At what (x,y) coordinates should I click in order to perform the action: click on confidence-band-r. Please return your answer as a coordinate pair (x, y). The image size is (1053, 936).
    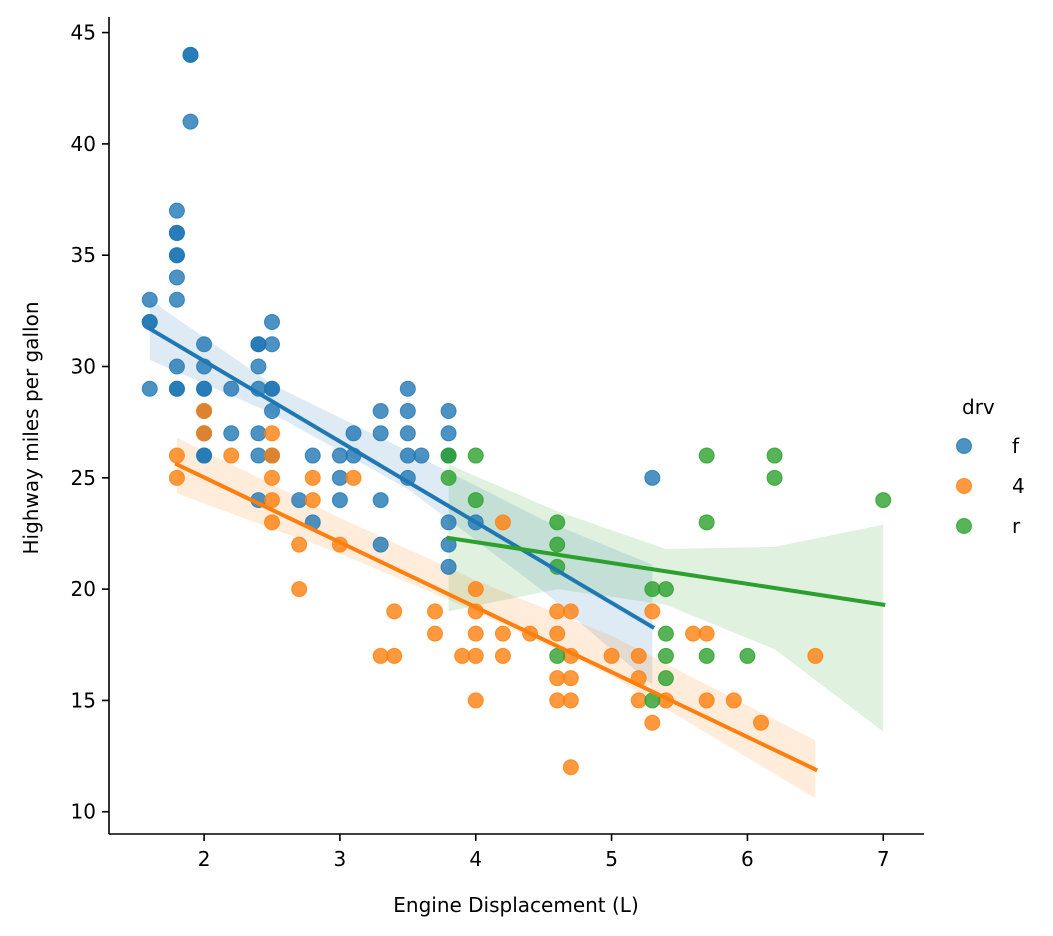
    Looking at the image, I should click on (666, 598).